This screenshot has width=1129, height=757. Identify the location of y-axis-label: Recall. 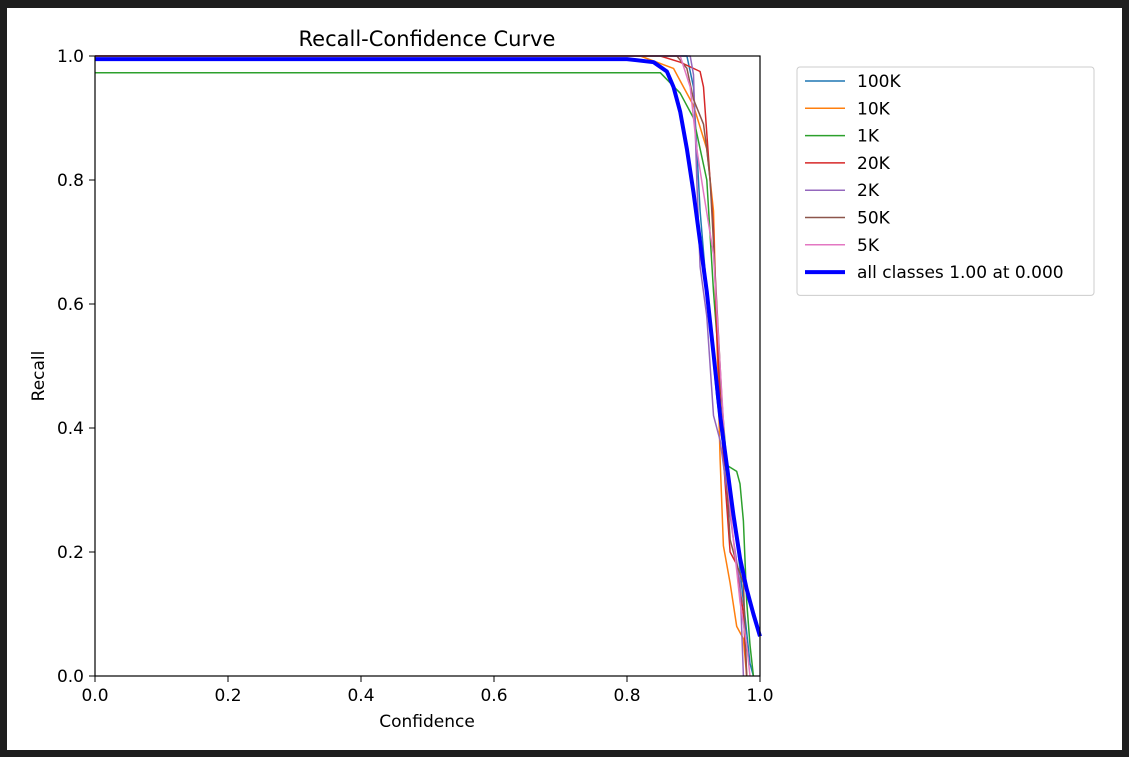
(39, 376).